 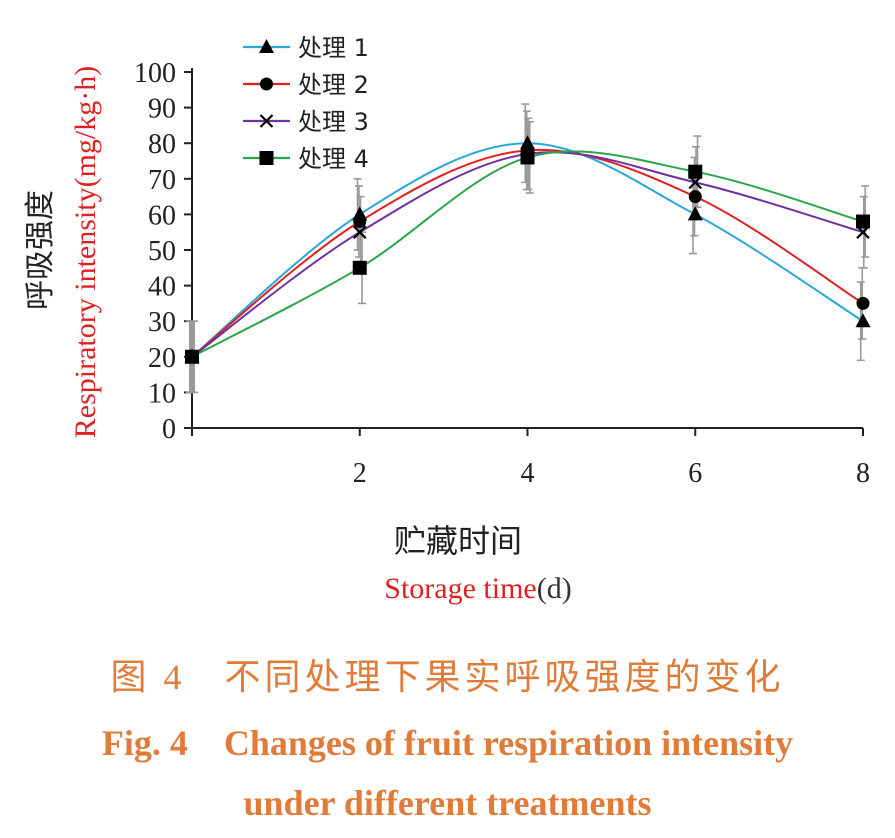 What do you see at coordinates (266, 84) in the screenshot?
I see `legend-marker-circle` at bounding box center [266, 84].